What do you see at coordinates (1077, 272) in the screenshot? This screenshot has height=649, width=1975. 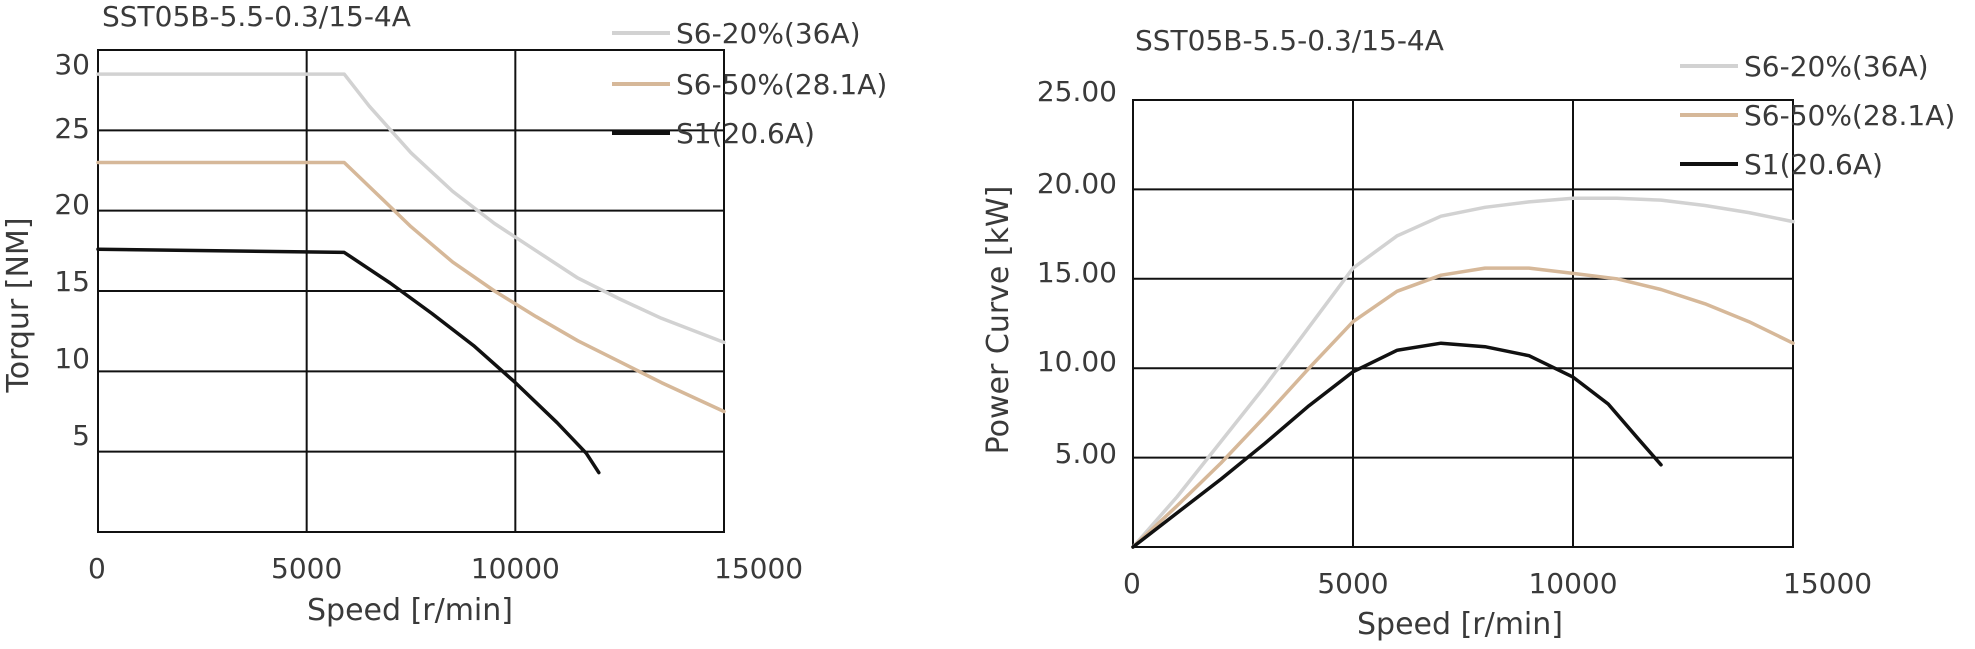 I see `y-tick-label: 15.00` at bounding box center [1077, 272].